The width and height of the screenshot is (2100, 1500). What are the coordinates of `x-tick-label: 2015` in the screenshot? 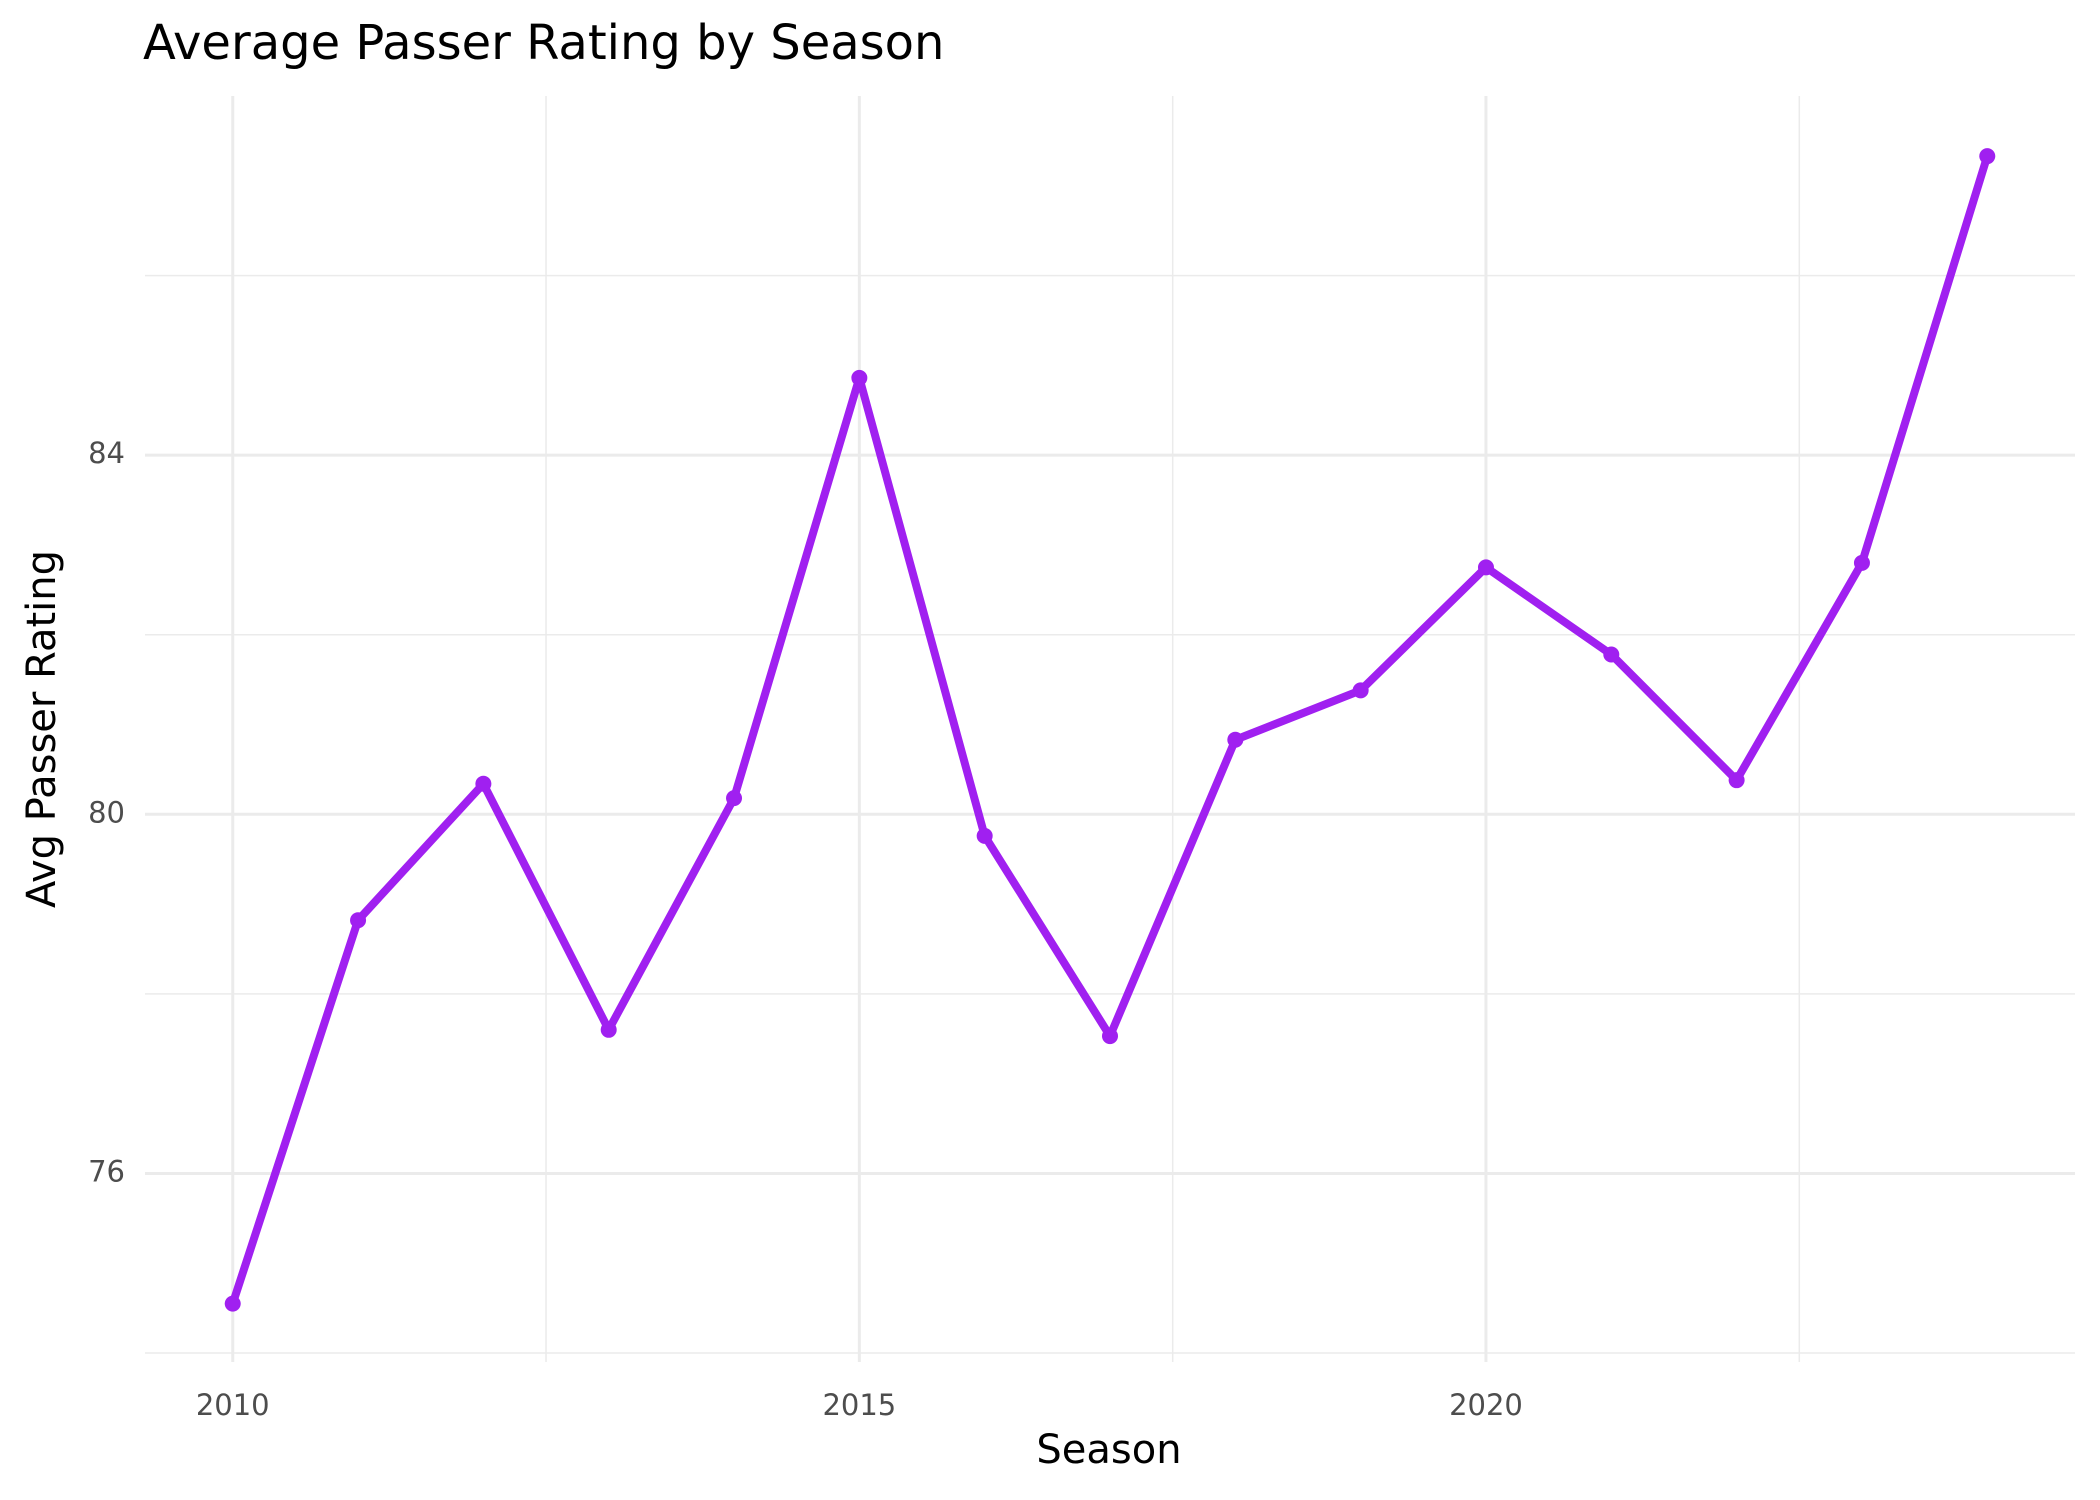 It's located at (859, 1405).